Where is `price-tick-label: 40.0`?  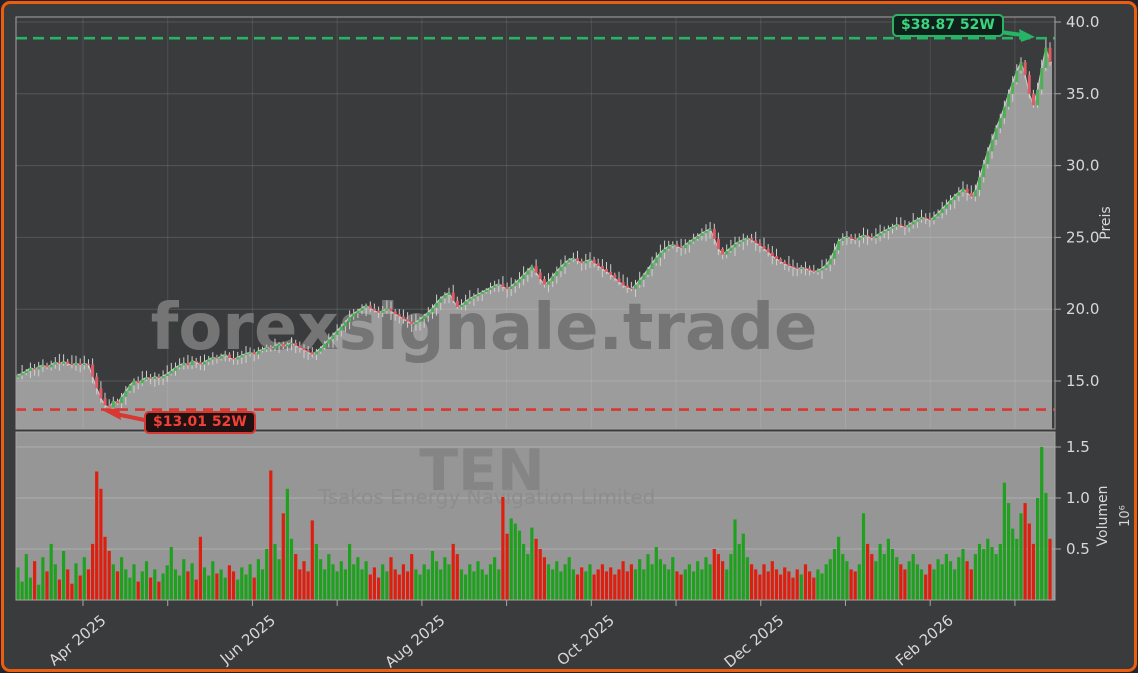 price-tick-label: 40.0 is located at coordinates (1082, 22).